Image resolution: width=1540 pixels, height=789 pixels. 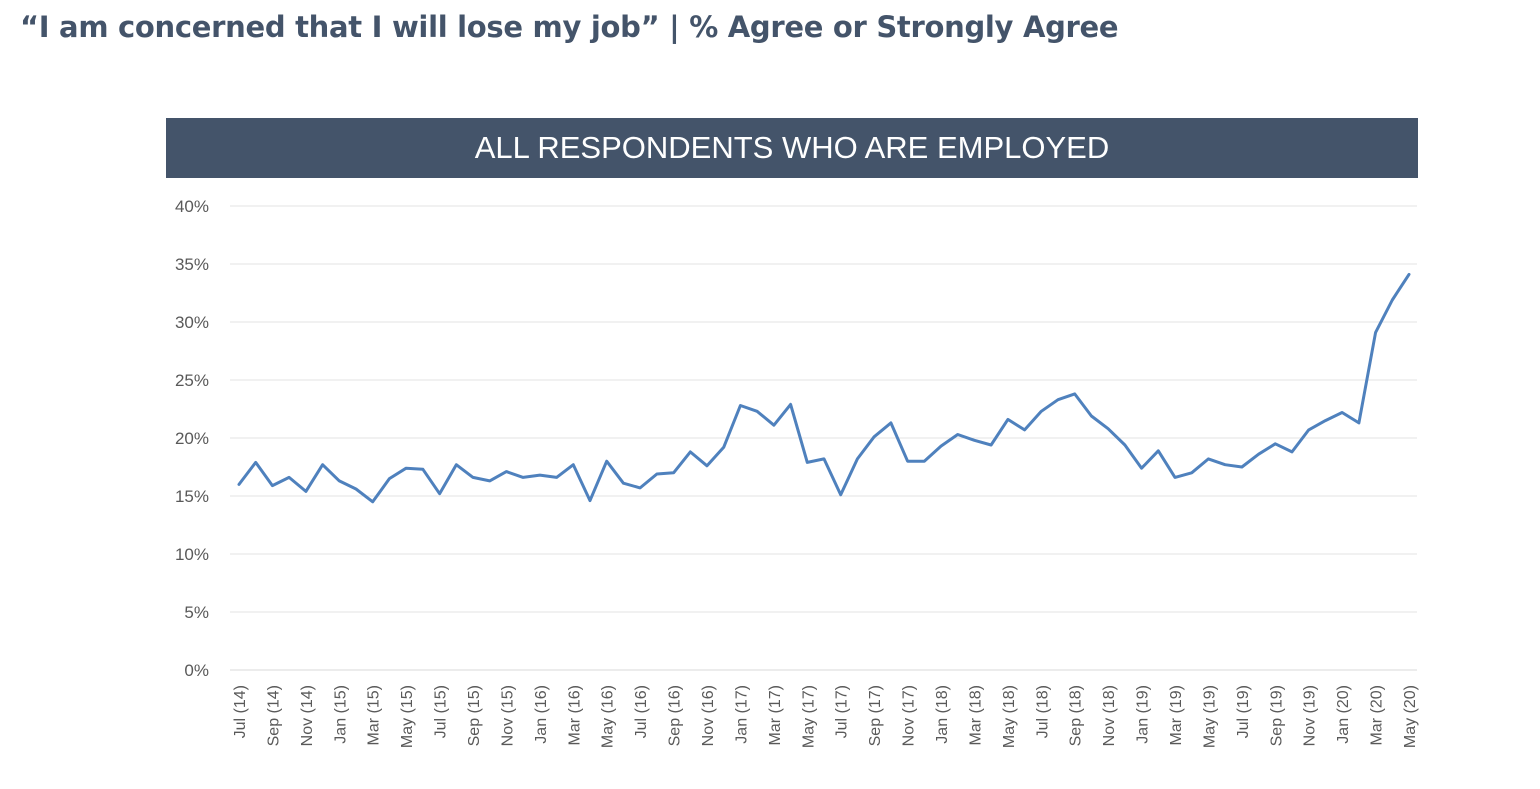 What do you see at coordinates (1209, 716) in the screenshot?
I see `x-tick-label: May (19)` at bounding box center [1209, 716].